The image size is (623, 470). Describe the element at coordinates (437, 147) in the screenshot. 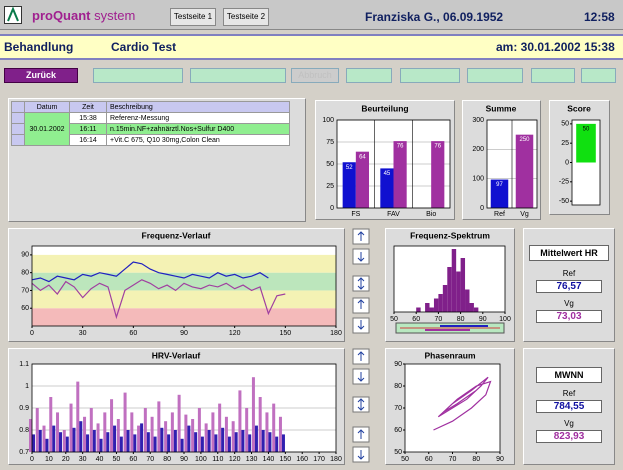

I see `data-label: 76` at that location.